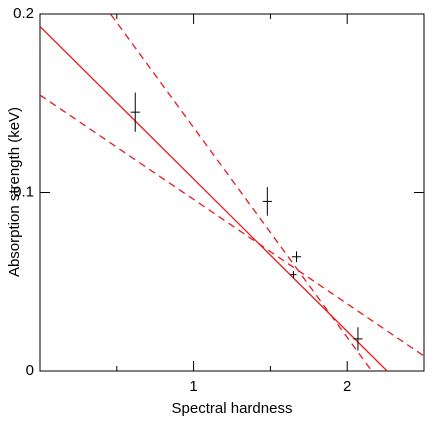 The height and width of the screenshot is (422, 436). I want to click on x-axis-label: Spectral hardness, so click(232, 408).